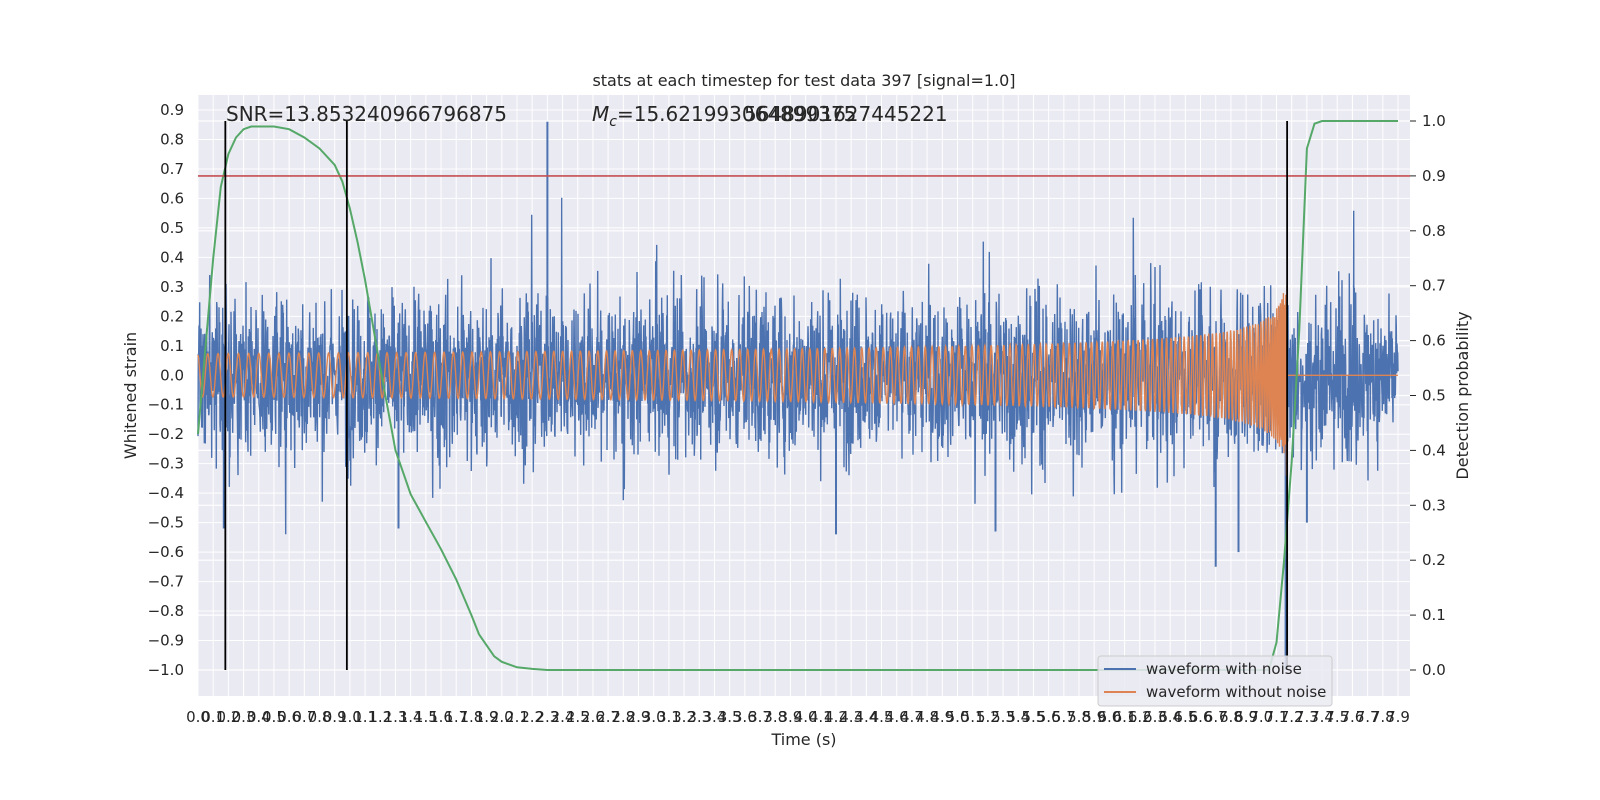 Image resolution: width=1600 pixels, height=800 pixels. I want to click on y-axis-left-label: Whitened strain, so click(130, 395).